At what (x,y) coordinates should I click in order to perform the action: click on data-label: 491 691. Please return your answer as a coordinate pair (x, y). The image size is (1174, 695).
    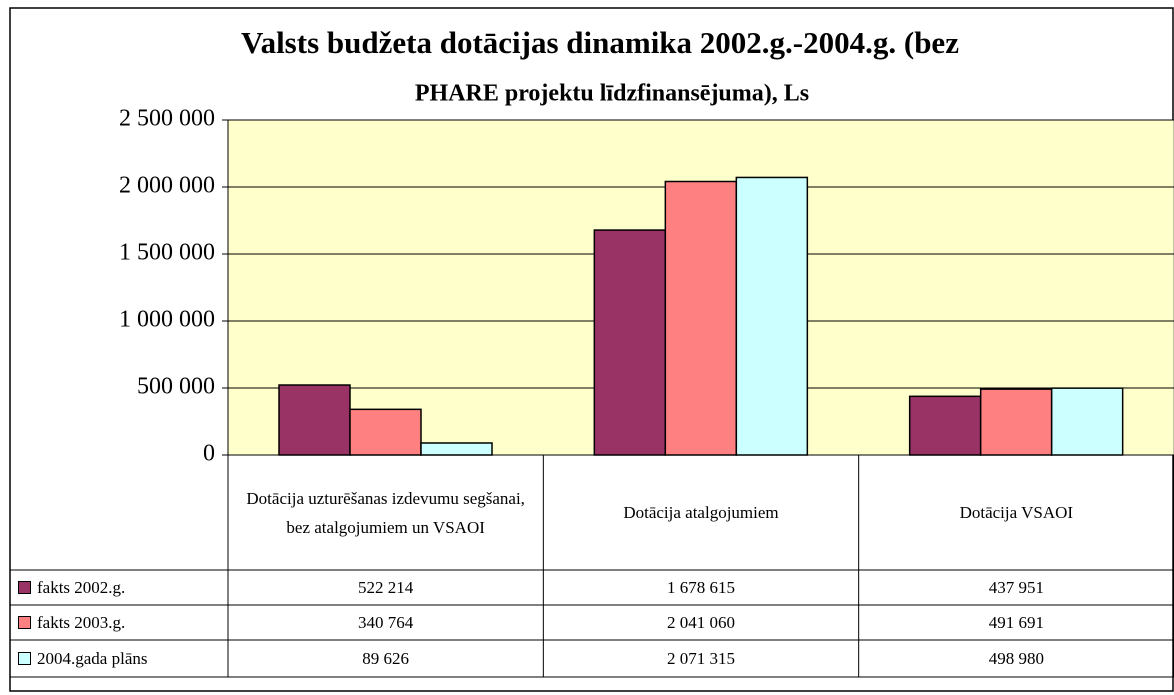
    Looking at the image, I should click on (1016, 622).